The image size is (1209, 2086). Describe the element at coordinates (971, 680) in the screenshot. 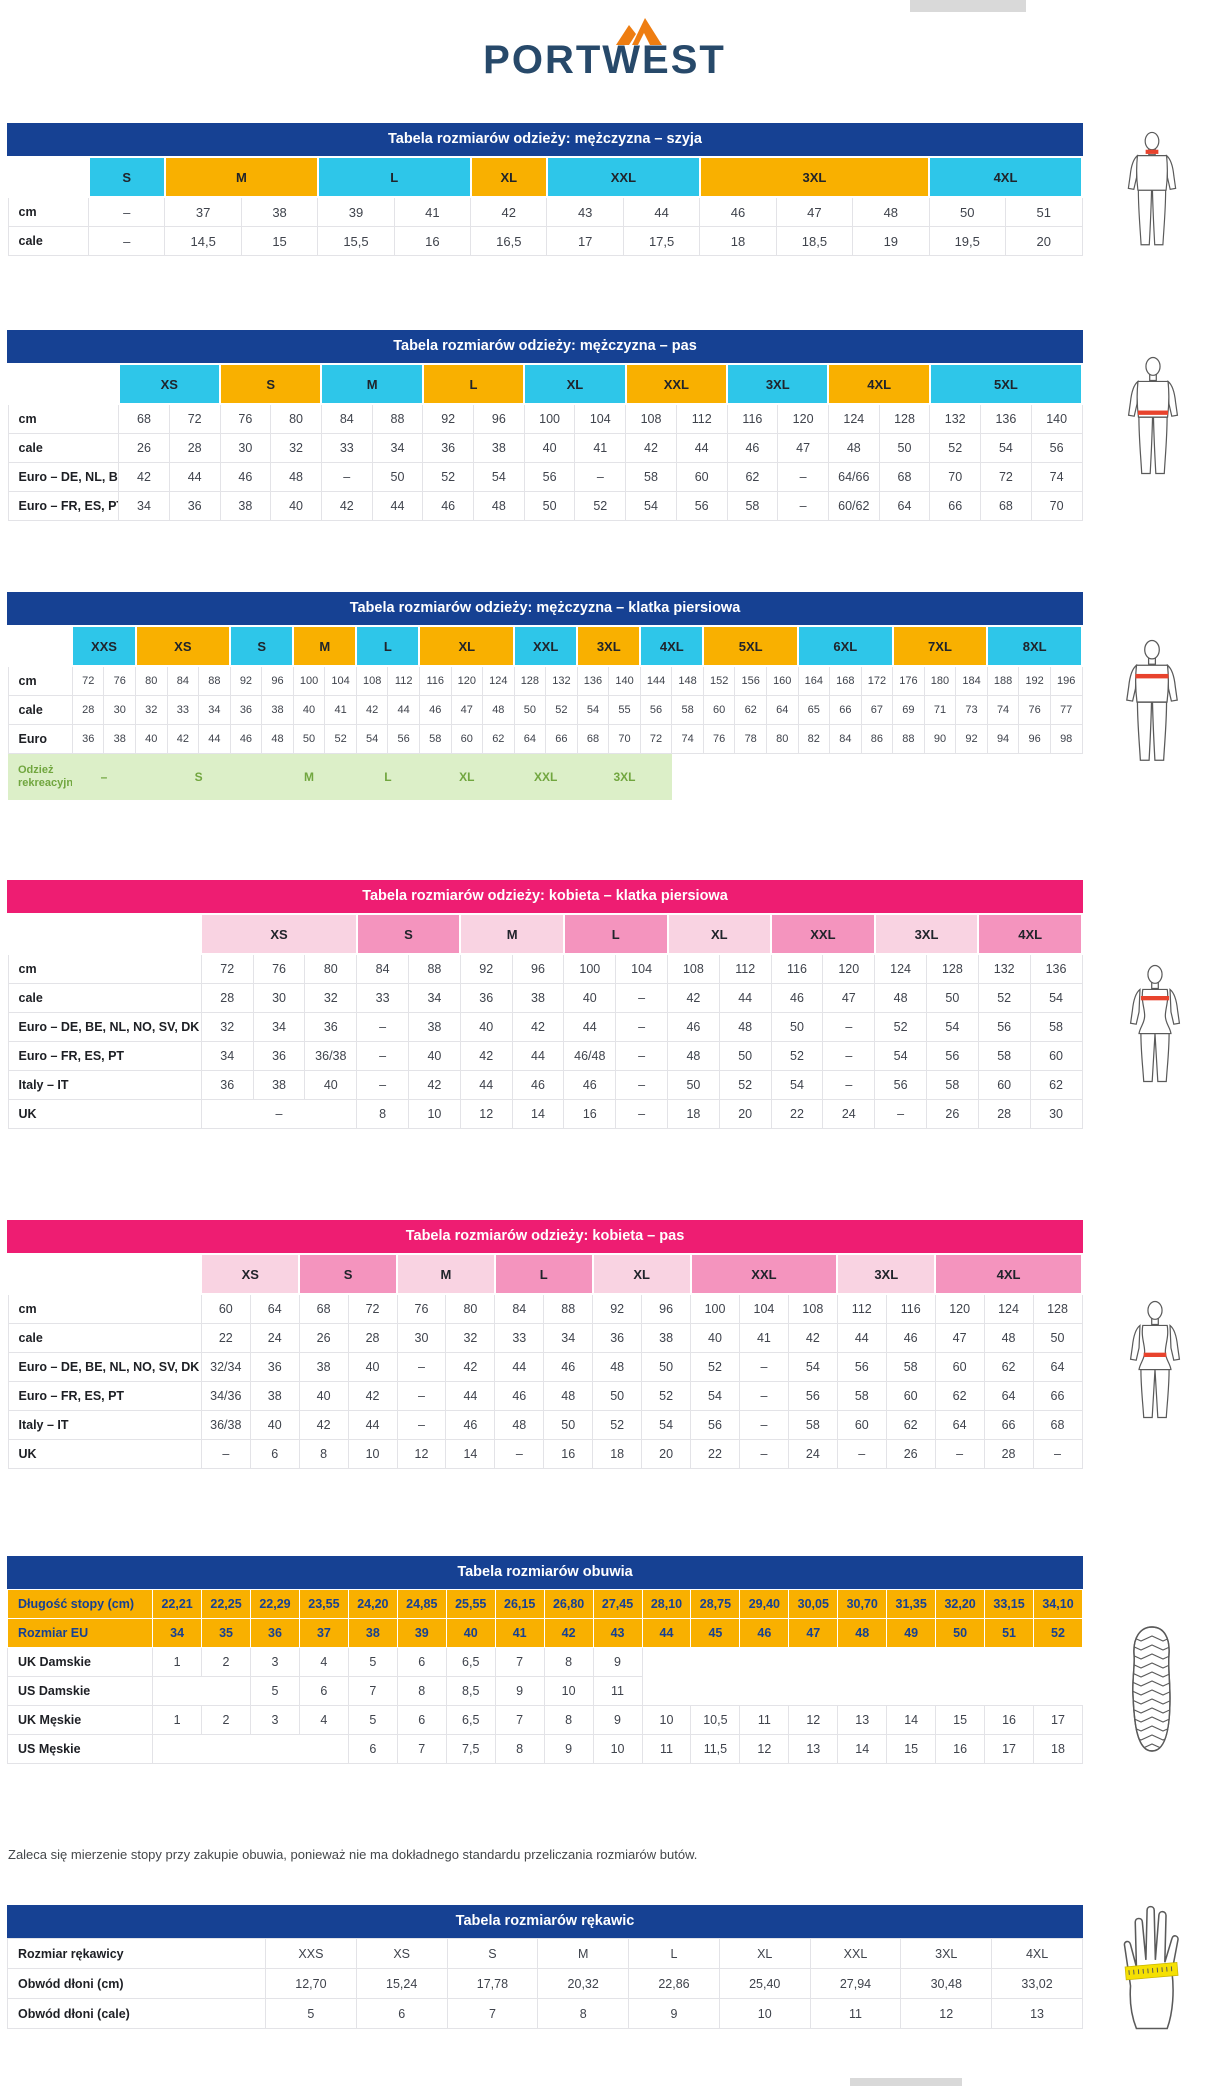

I see `value-cell: 184` at that location.